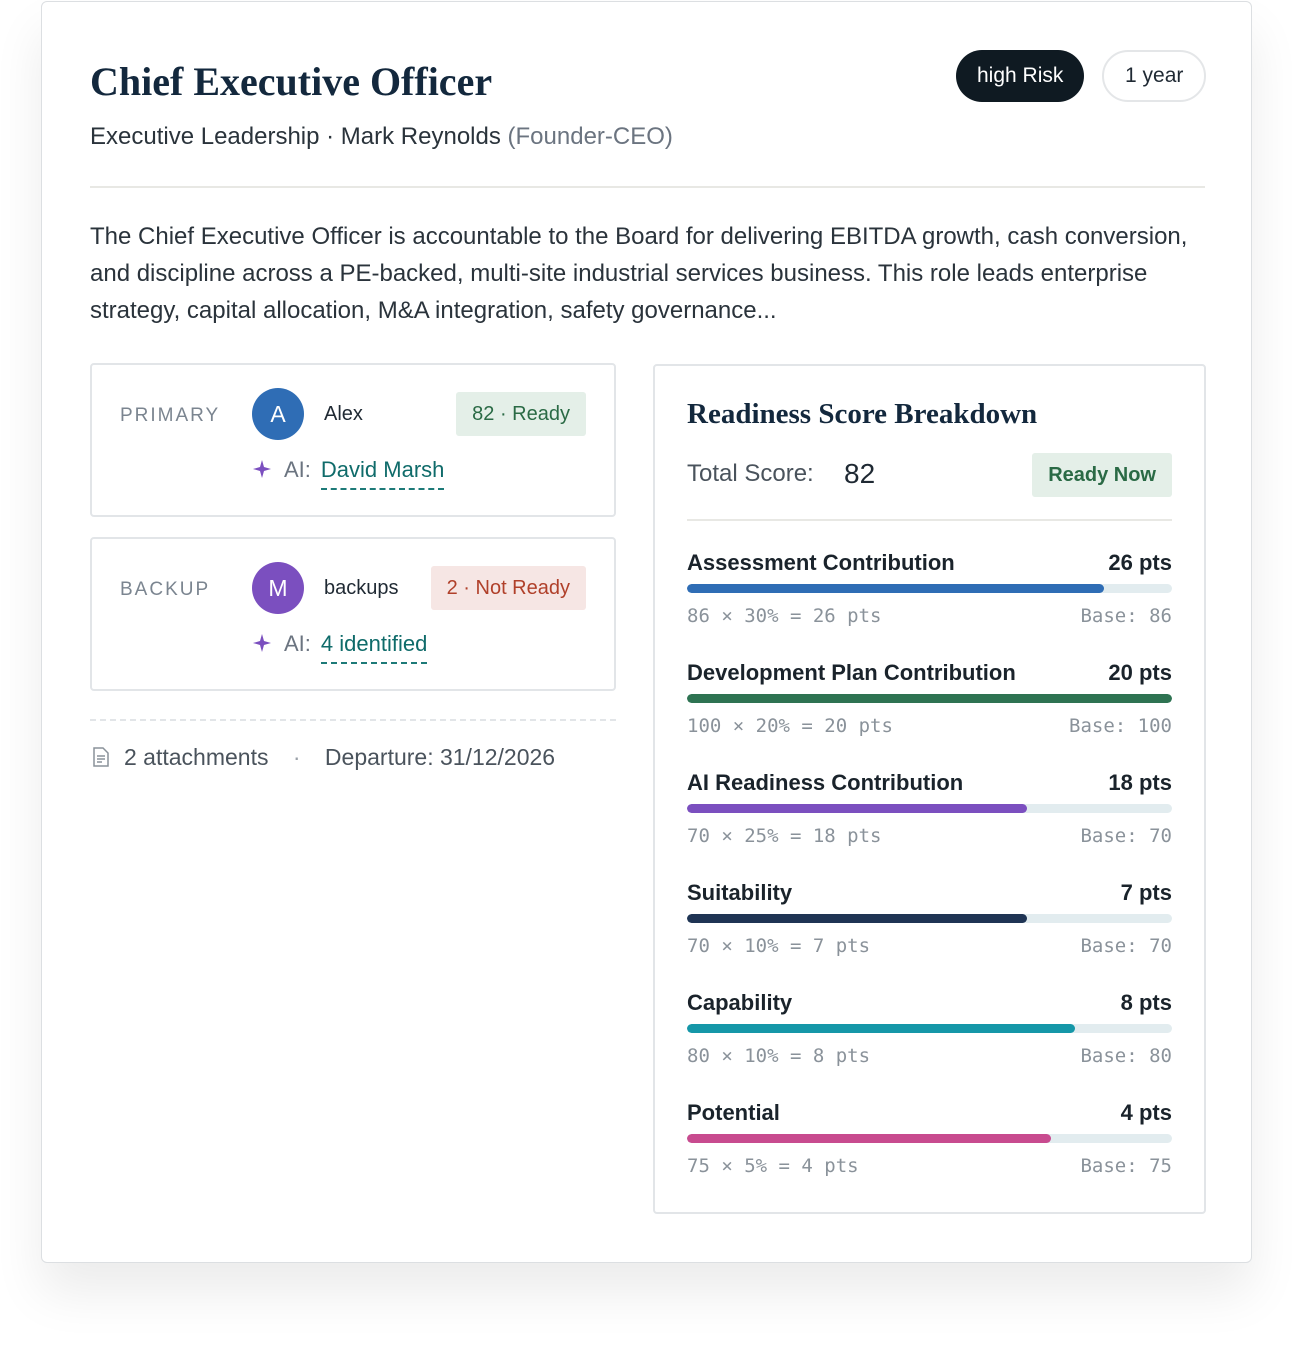 The image size is (1296, 1355). What do you see at coordinates (440, 757) in the screenshot?
I see `departure: Departure: 31/12/2026` at bounding box center [440, 757].